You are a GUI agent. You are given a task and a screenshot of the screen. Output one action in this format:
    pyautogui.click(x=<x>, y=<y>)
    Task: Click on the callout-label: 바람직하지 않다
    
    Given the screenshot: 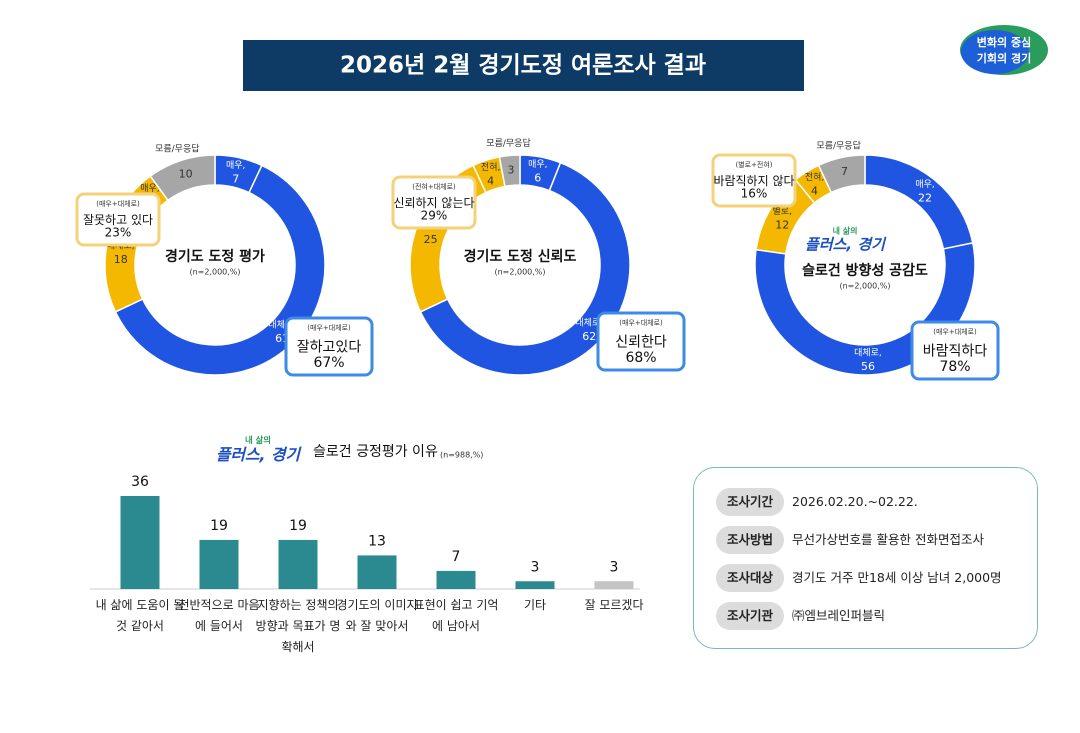 What is the action you would take?
    pyautogui.click(x=753, y=181)
    